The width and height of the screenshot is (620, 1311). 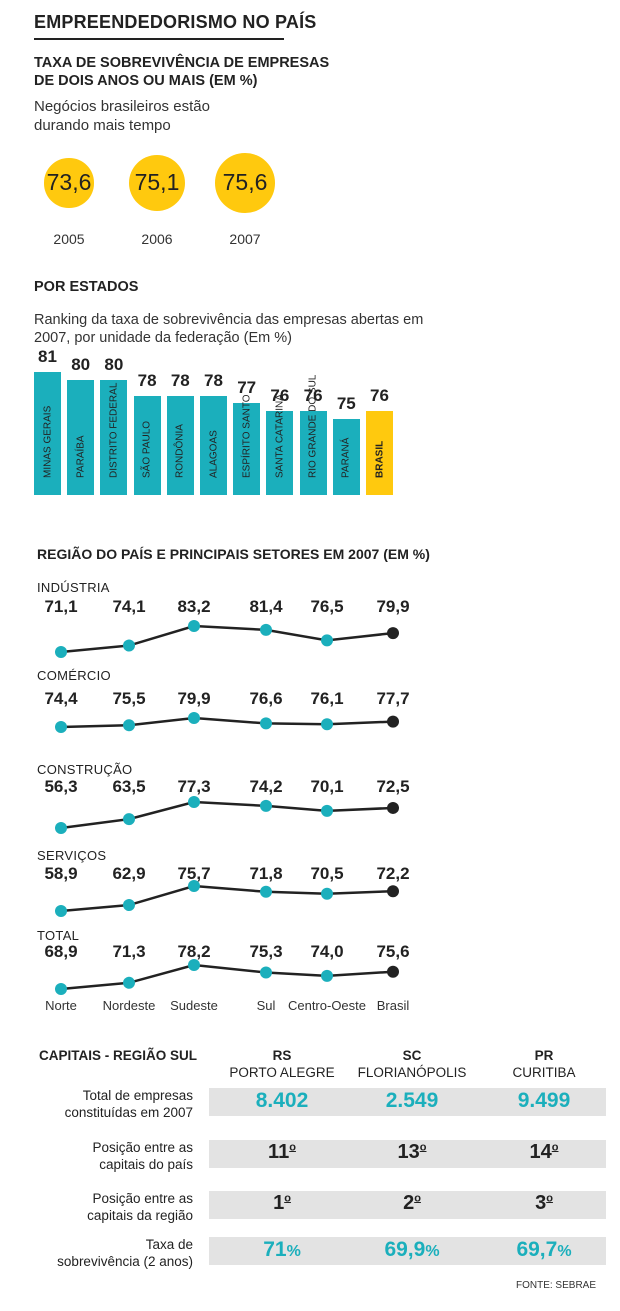 What do you see at coordinates (537, 1249) in the screenshot?
I see `cell-value: 69,7` at bounding box center [537, 1249].